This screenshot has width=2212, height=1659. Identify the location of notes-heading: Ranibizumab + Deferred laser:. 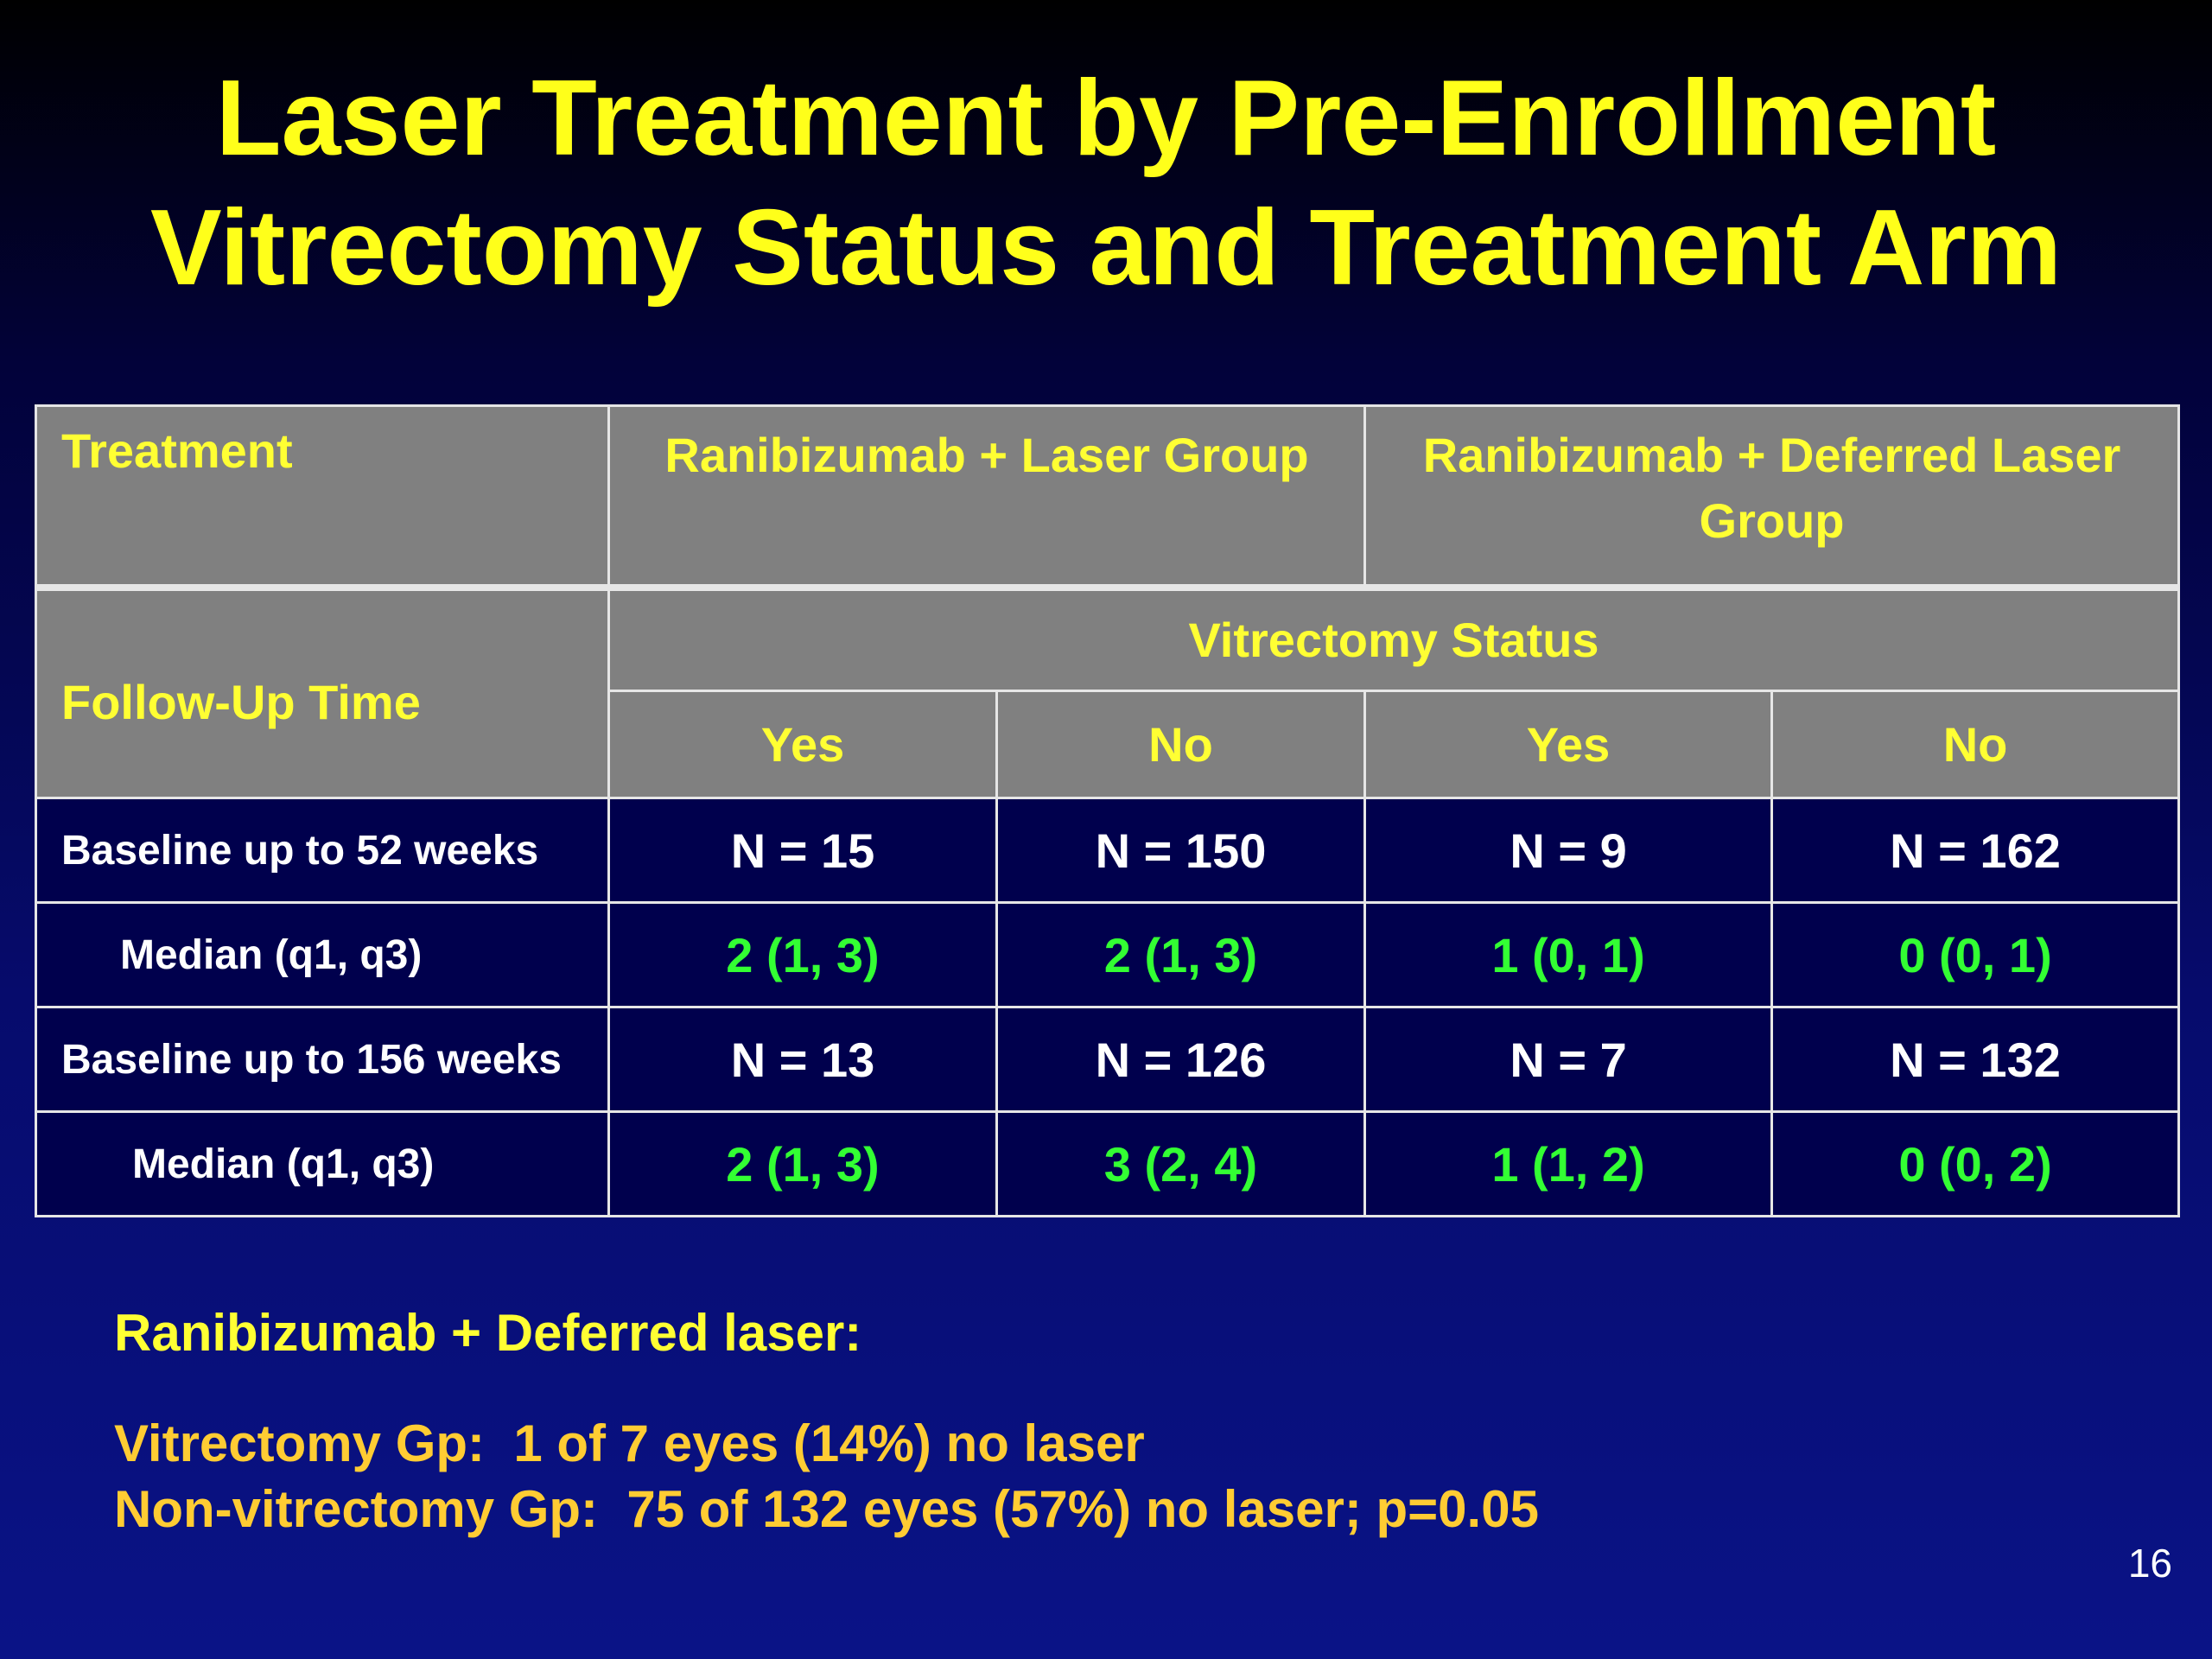
(488, 1333).